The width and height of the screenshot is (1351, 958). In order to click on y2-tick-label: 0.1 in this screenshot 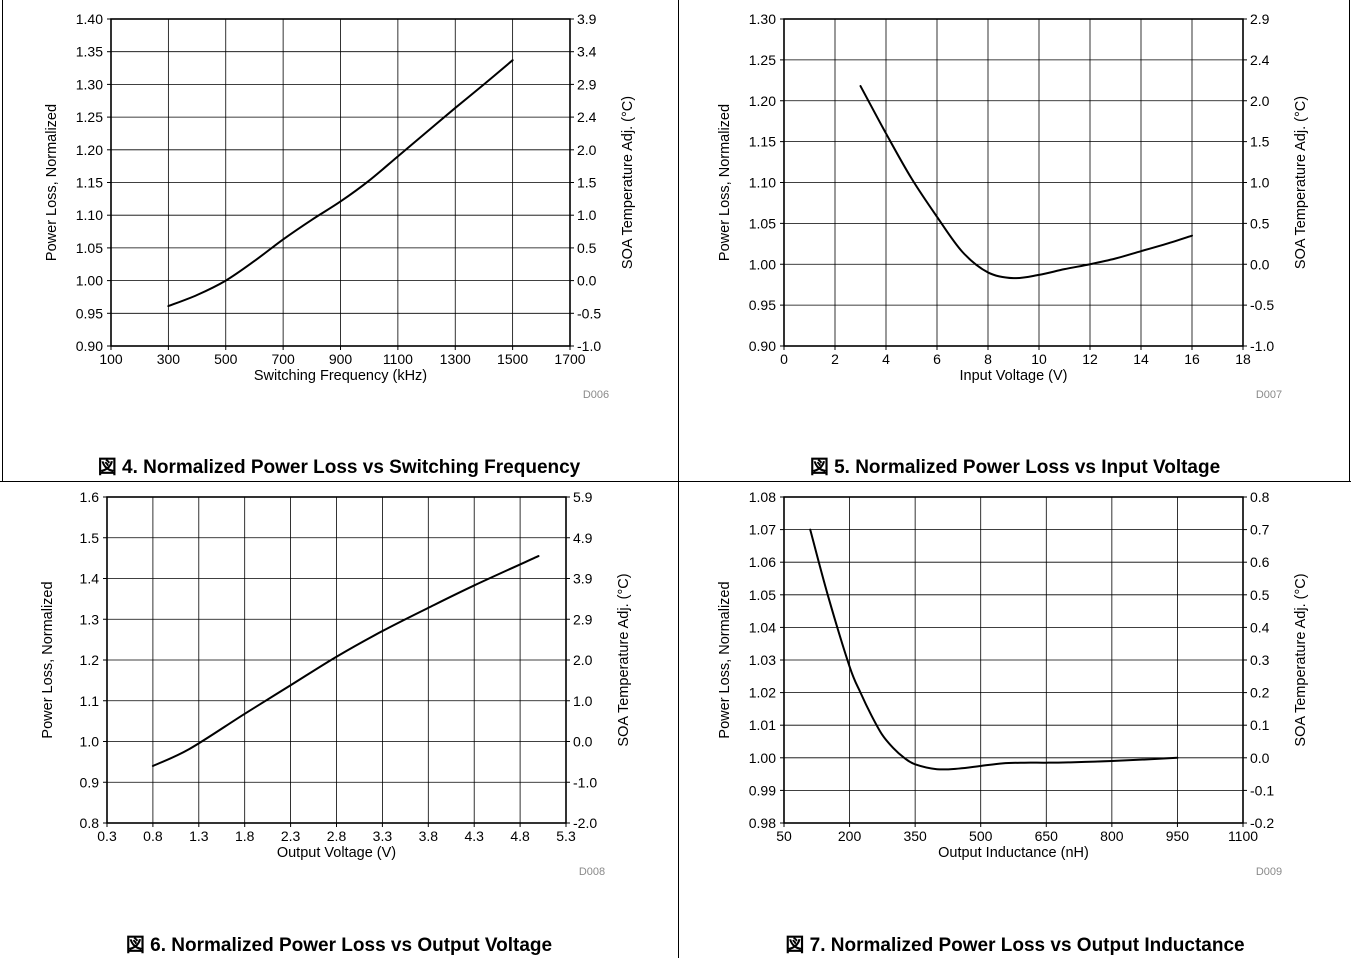, I will do `click(1260, 725)`.